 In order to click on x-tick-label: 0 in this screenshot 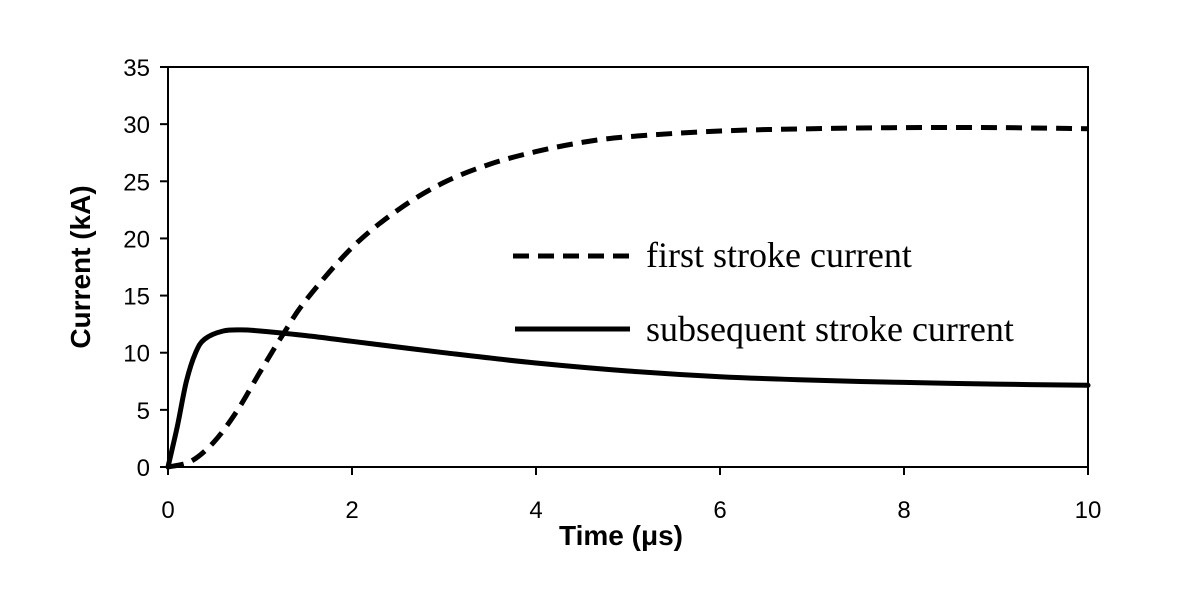, I will do `click(167, 510)`.